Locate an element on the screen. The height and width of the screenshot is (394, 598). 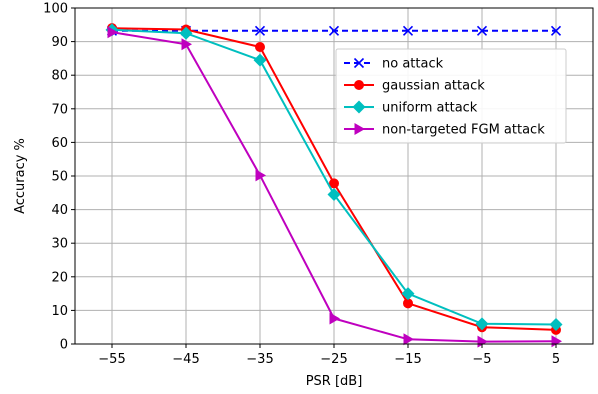
x-tick-label: −25 is located at coordinates (333, 359).